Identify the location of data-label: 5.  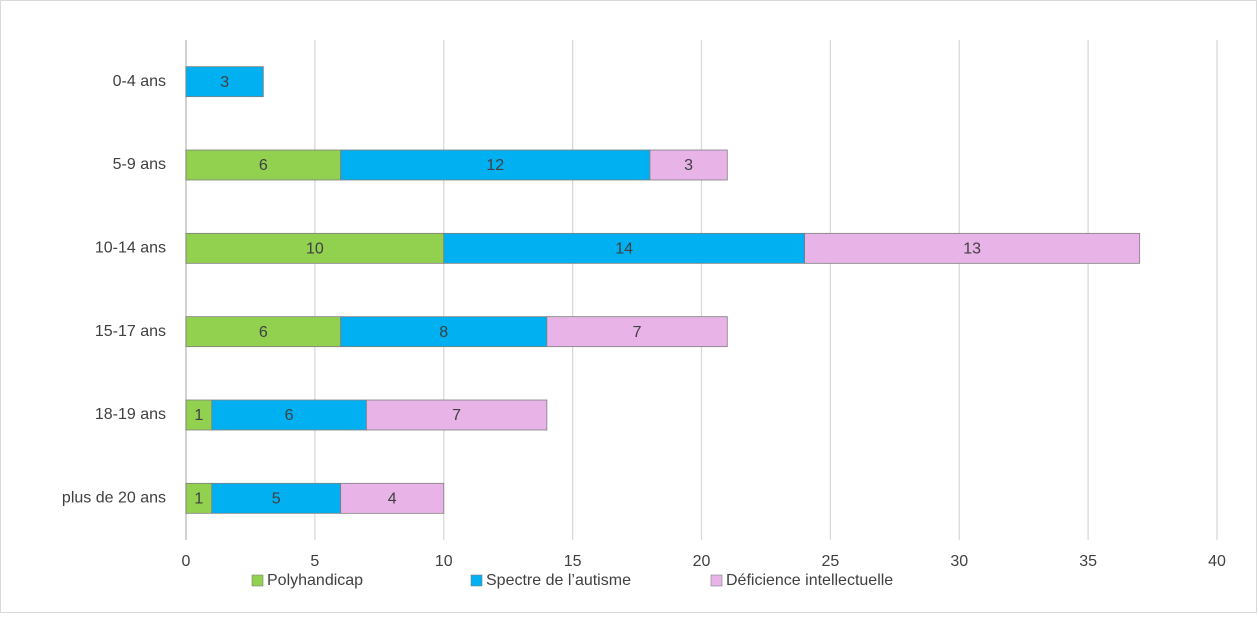
(276, 499).